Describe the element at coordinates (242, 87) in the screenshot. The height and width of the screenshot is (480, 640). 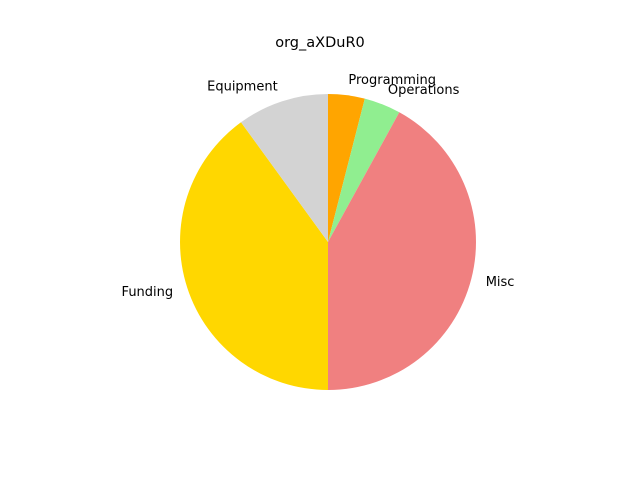
I see `pie-label-equipment: Equipment` at that location.